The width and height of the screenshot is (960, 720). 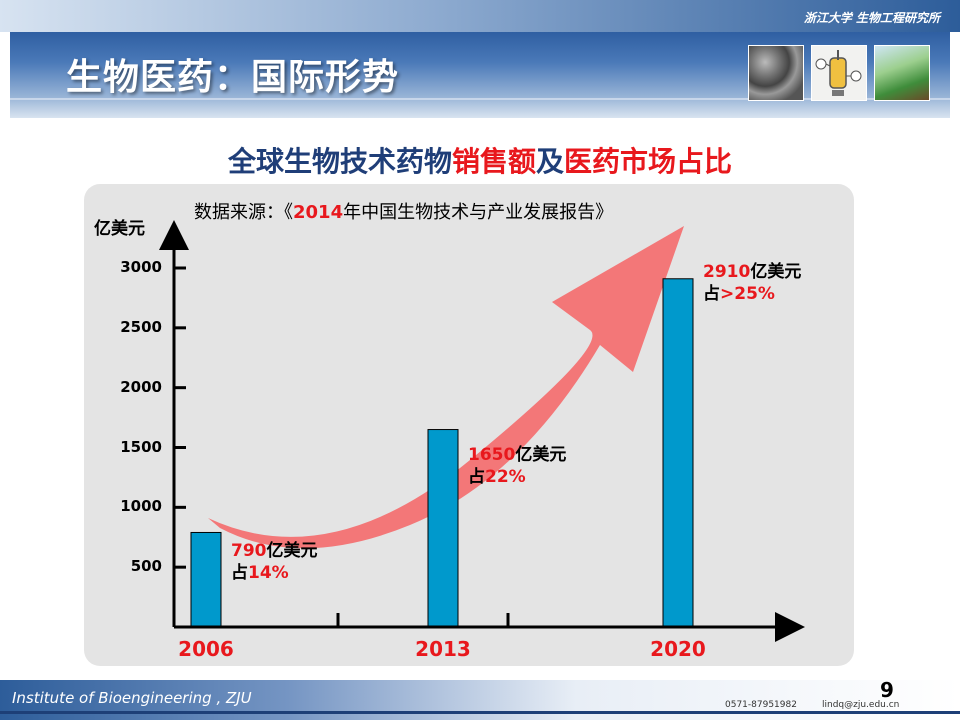 I want to click on footer-email: lindq@zju.edu.cn, so click(x=861, y=705).